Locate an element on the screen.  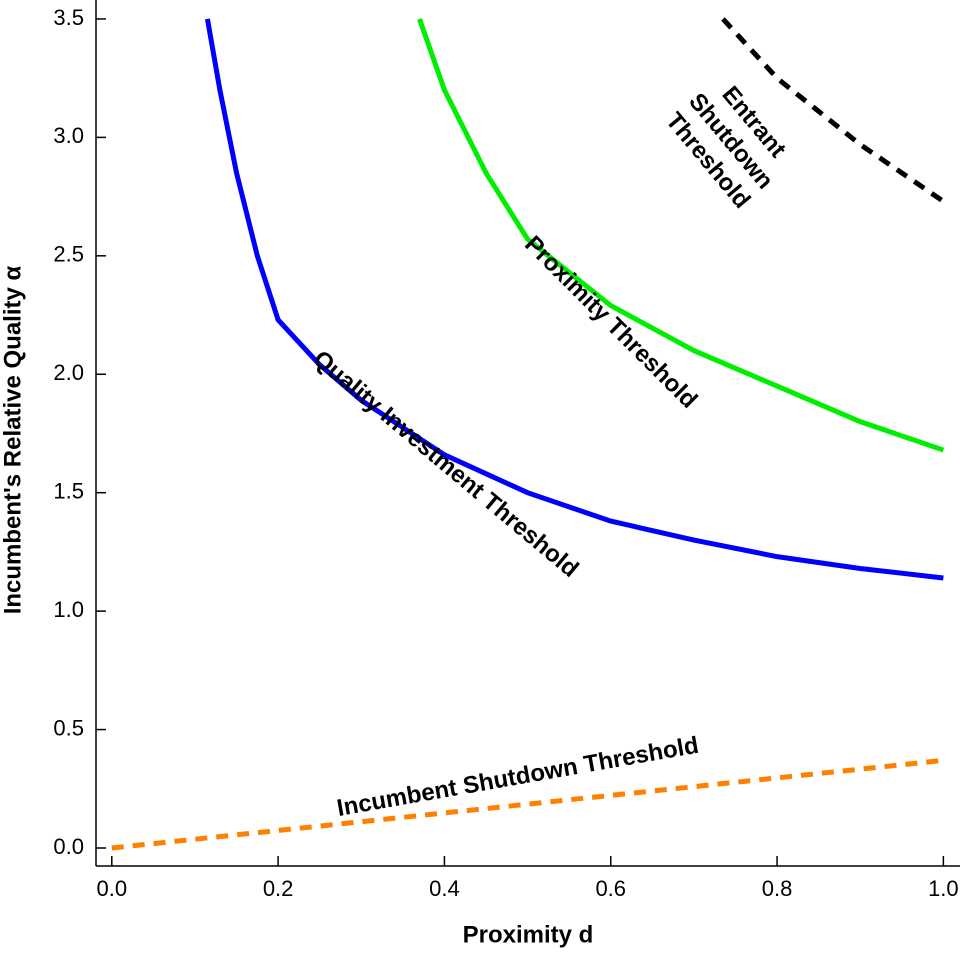
annotation-text: Quality Investment Threshold is located at coordinates (446, 464).